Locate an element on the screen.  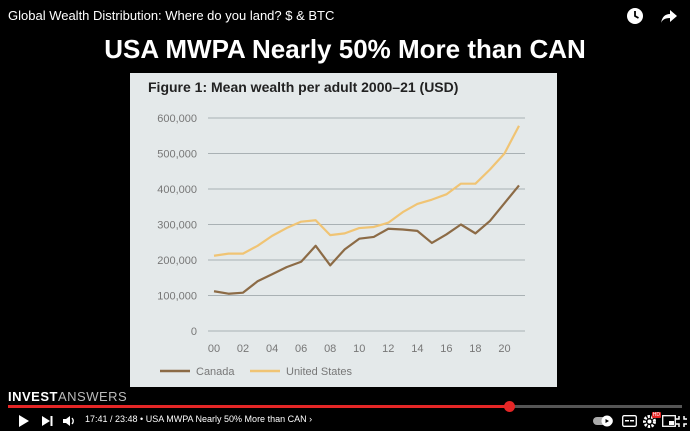
series-line-united-states is located at coordinates (366, 191).